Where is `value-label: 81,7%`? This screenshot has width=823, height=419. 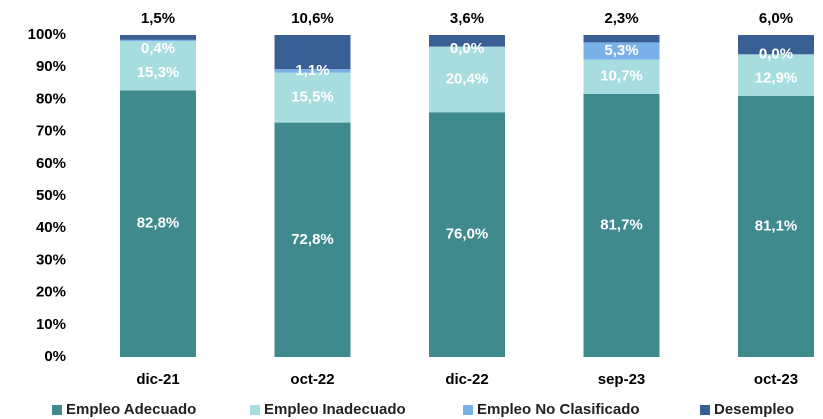
value-label: 81,7% is located at coordinates (621, 224).